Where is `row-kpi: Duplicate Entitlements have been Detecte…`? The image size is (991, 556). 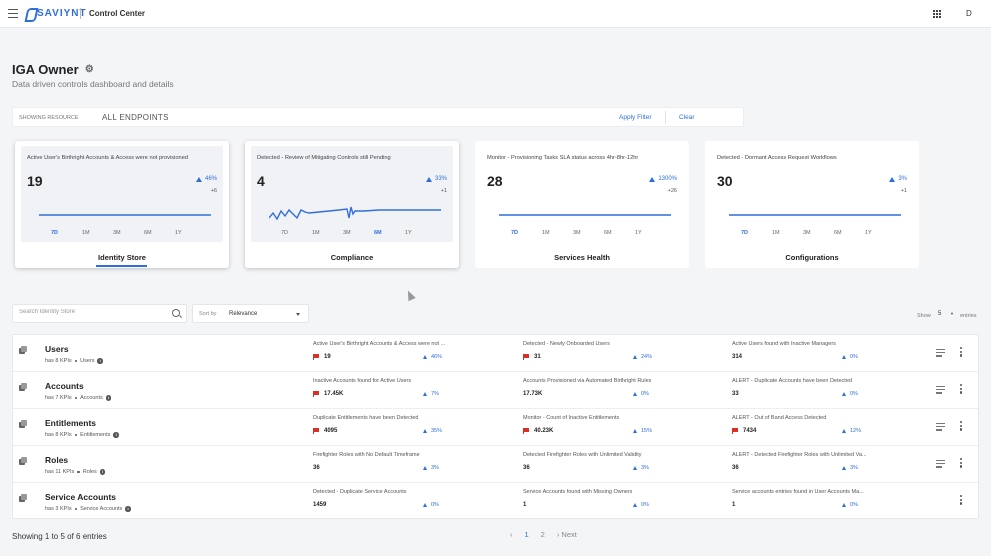
row-kpi: Duplicate Entitlements have been Detecte… is located at coordinates (408, 429).